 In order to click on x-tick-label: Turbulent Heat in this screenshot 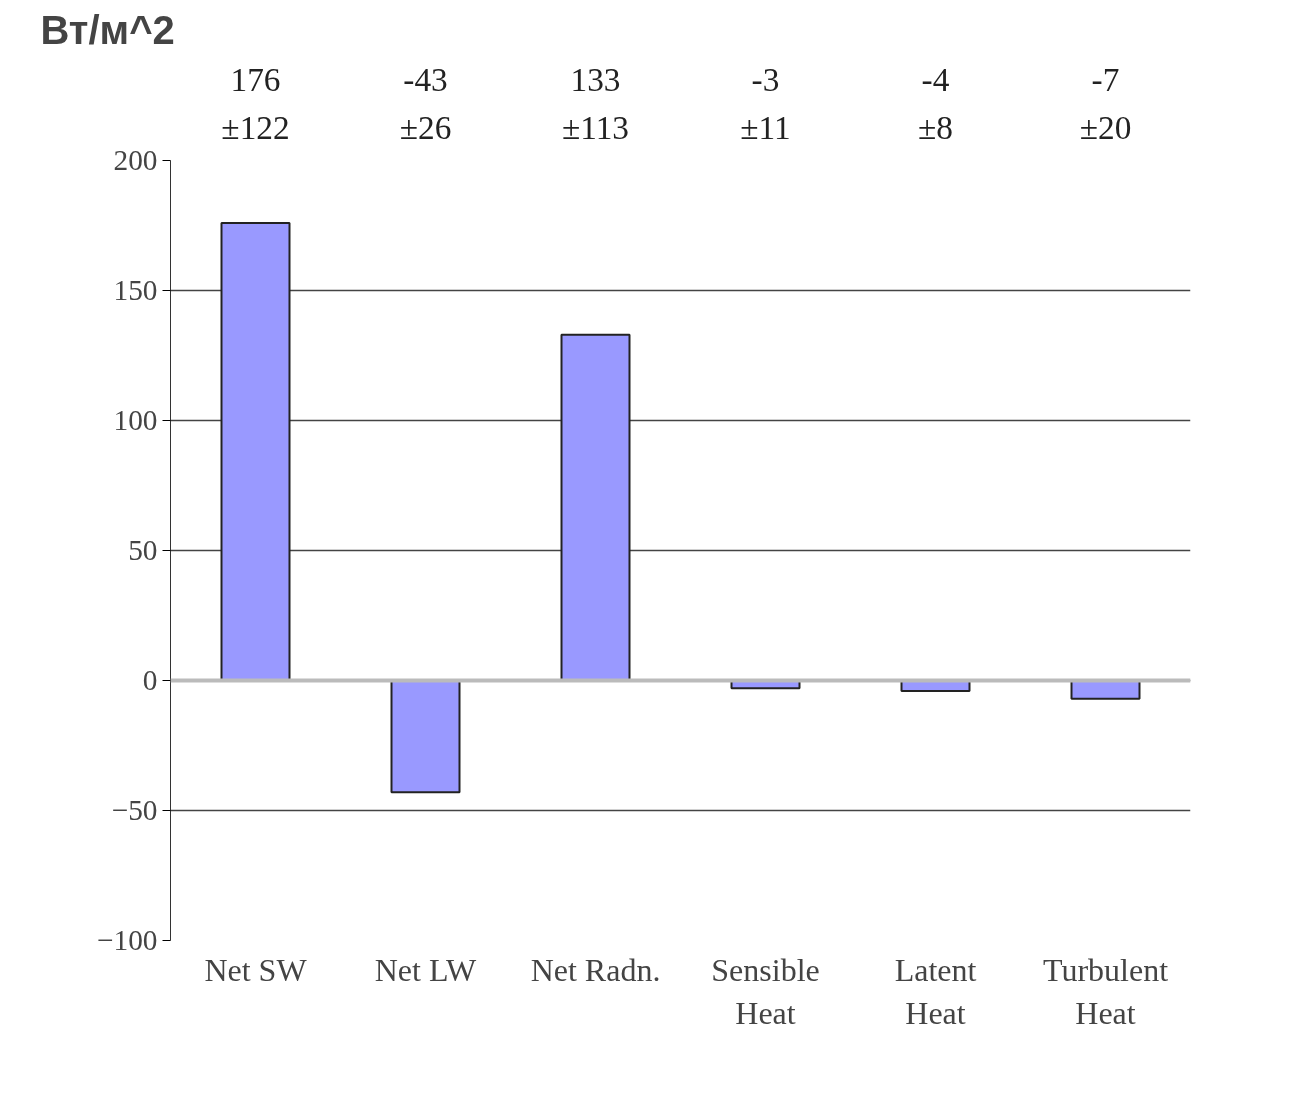, I will do `click(1105, 991)`.